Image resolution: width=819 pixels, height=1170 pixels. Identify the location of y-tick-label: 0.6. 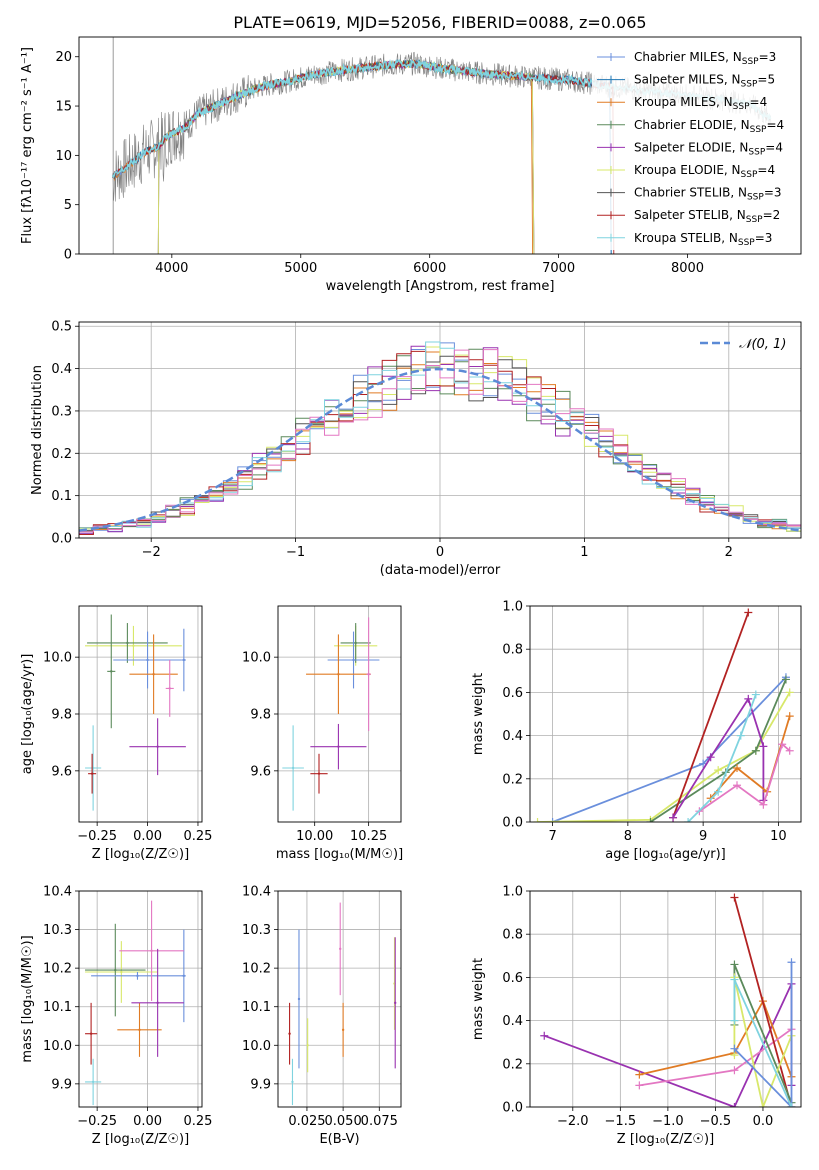
(512, 693).